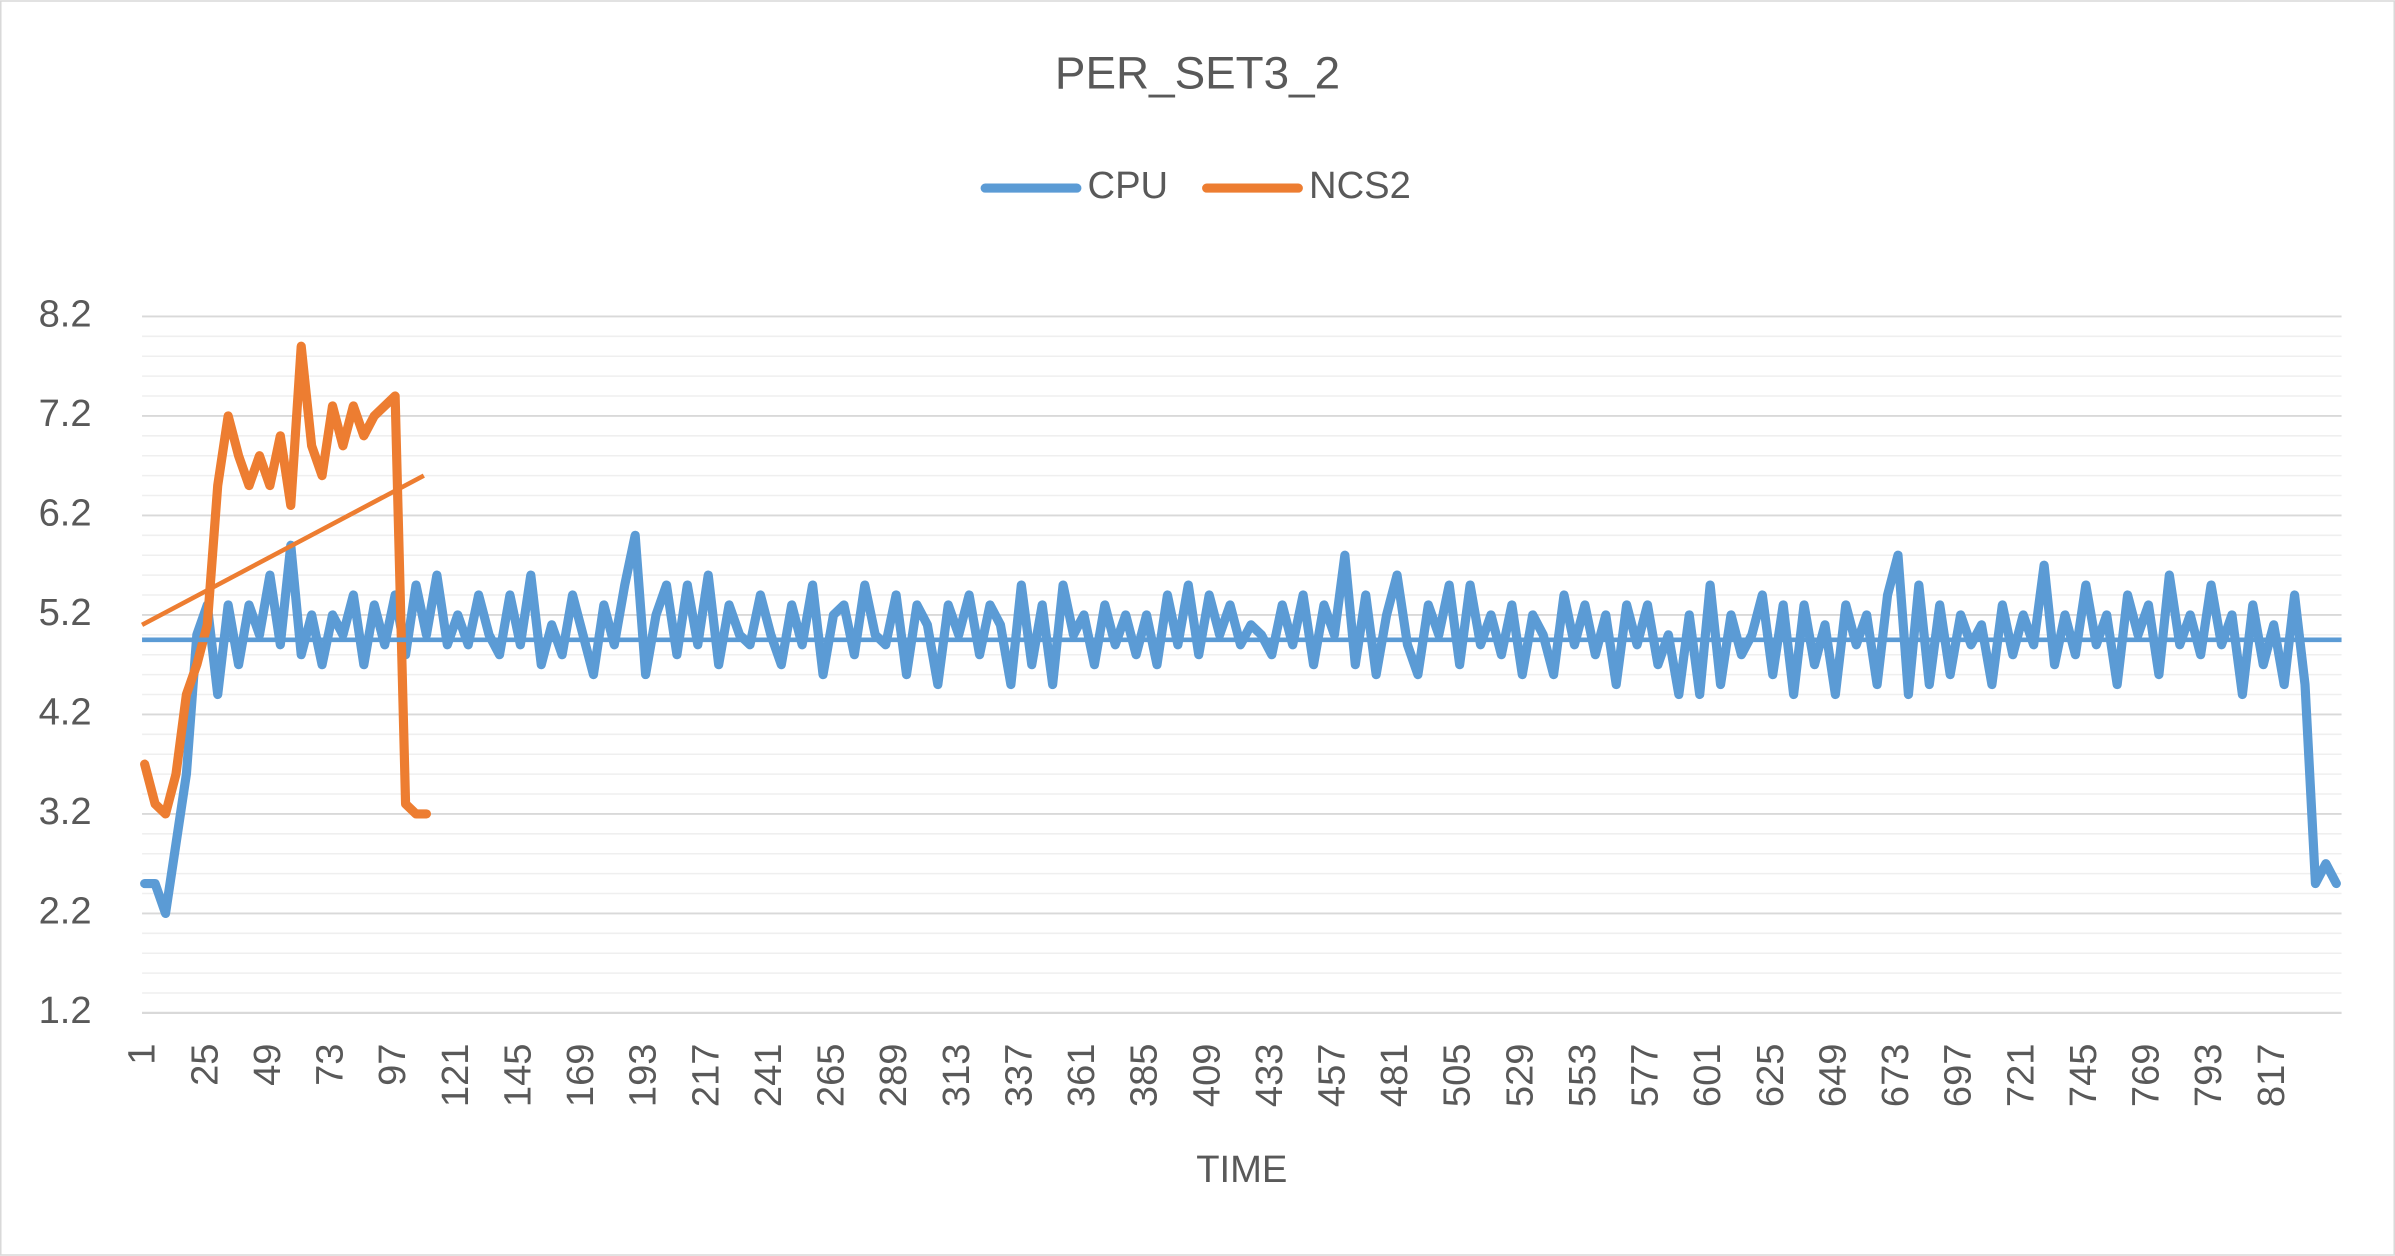 Image resolution: width=2395 pixels, height=1256 pixels. What do you see at coordinates (65, 1010) in the screenshot?
I see `y-tick-label: 1.2` at bounding box center [65, 1010].